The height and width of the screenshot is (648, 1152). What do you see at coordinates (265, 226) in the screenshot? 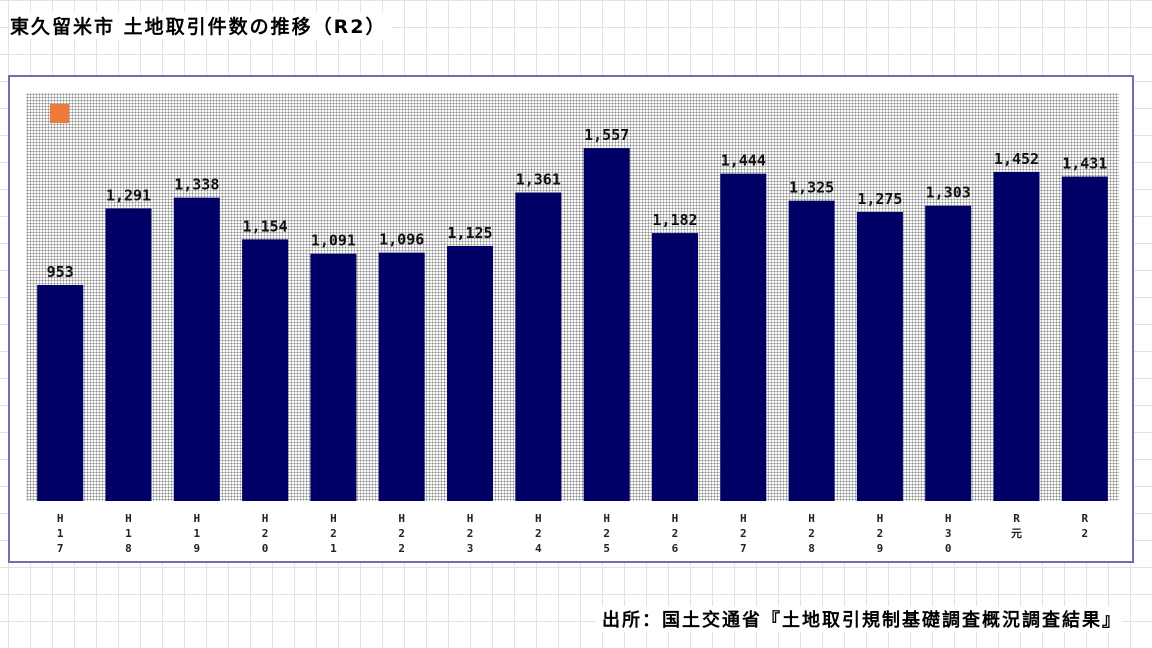
I see `data-label-H20: 1,154` at bounding box center [265, 226].